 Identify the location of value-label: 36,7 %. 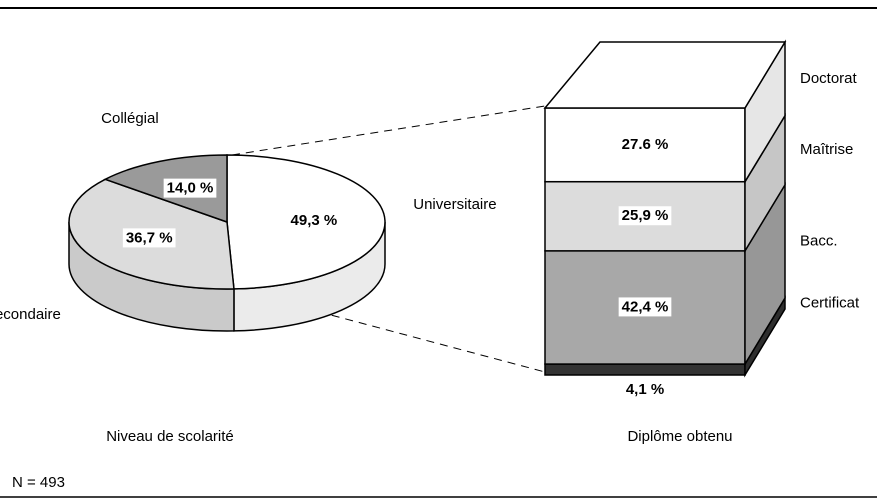
(149, 237).